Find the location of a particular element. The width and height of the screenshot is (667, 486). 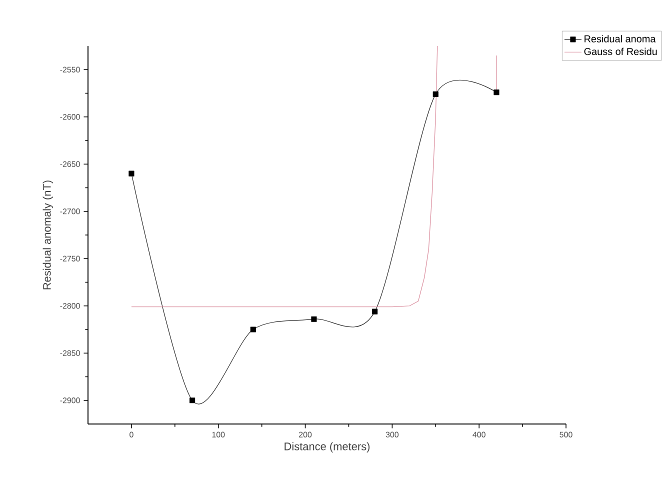

legend-label: Gauss of Residu is located at coordinates (620, 52).